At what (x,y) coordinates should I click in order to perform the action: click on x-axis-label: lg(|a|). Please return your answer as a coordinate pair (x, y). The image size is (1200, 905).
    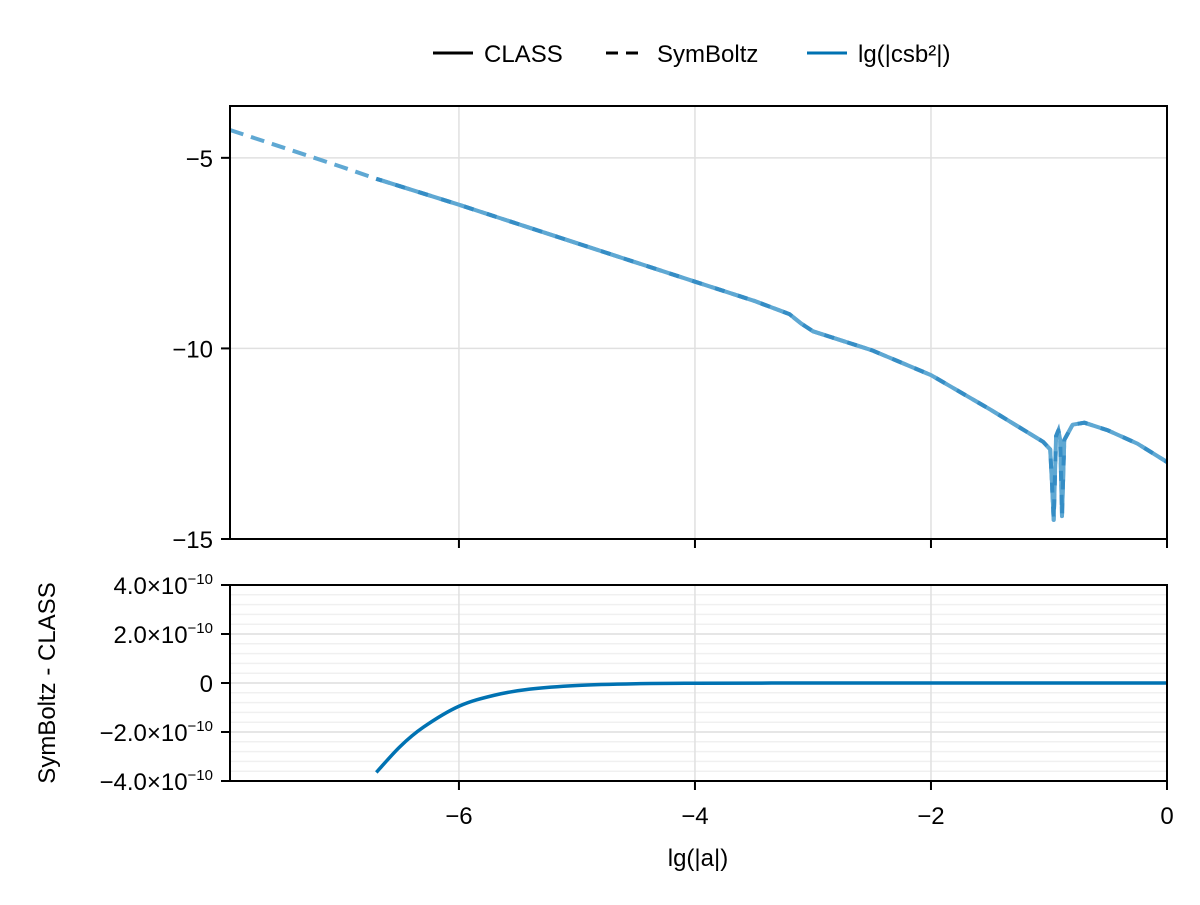
    Looking at the image, I should click on (698, 858).